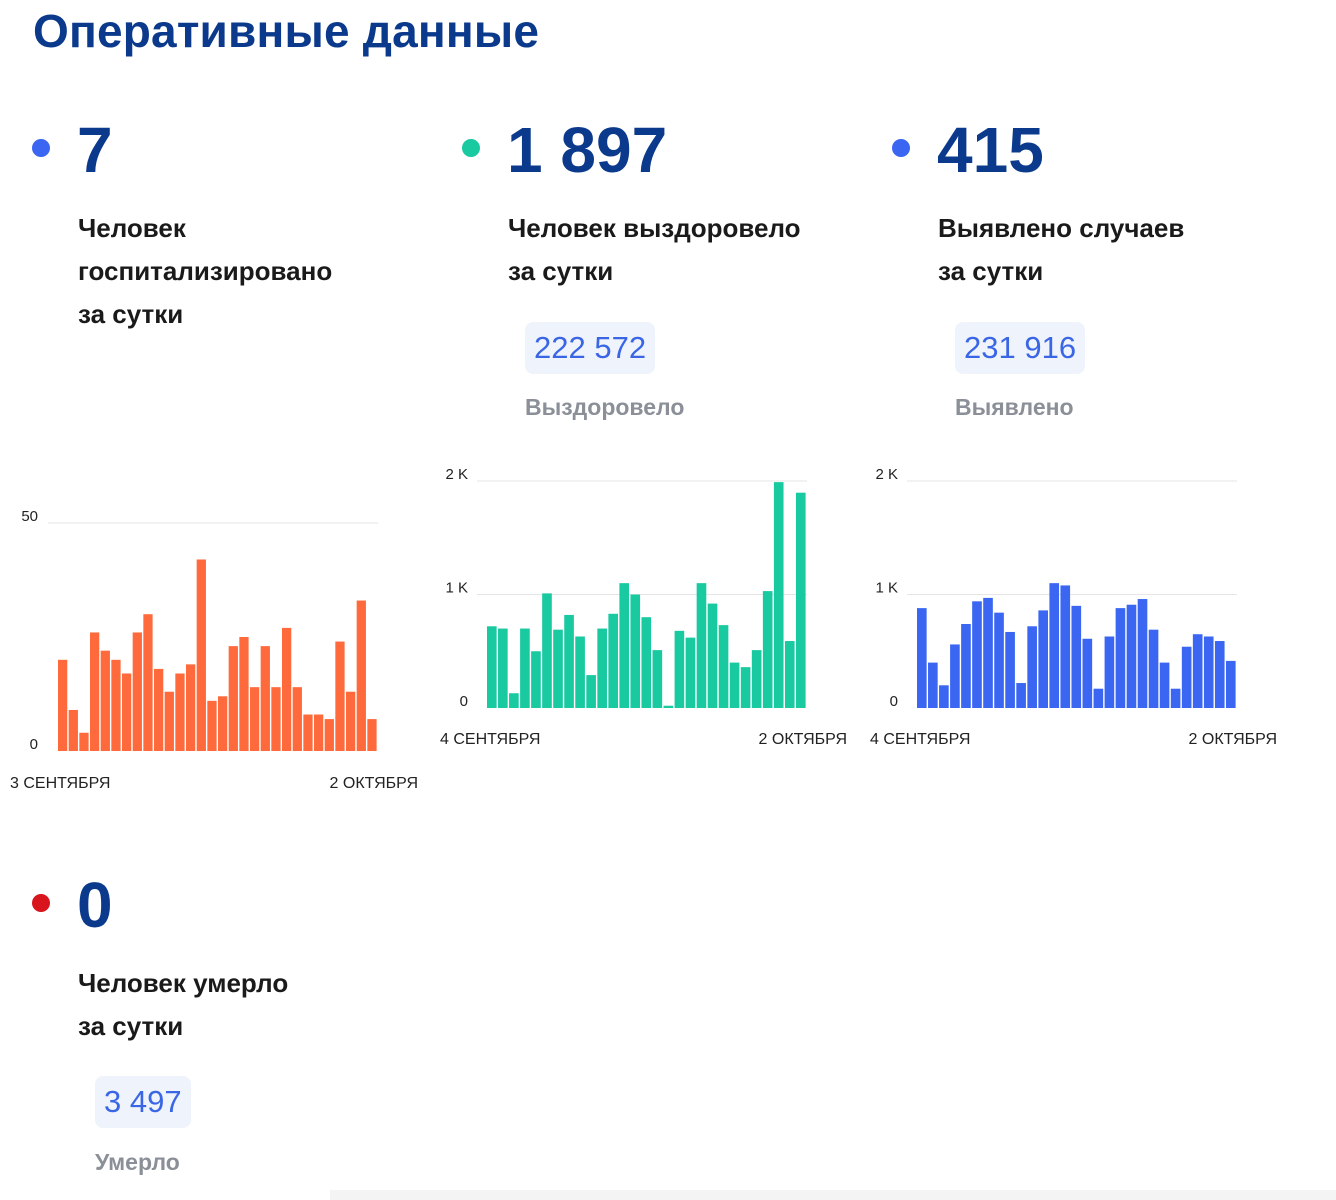 The image size is (1336, 1200). Describe the element at coordinates (901, 148) in the screenshot. I see `detected-dot` at that location.